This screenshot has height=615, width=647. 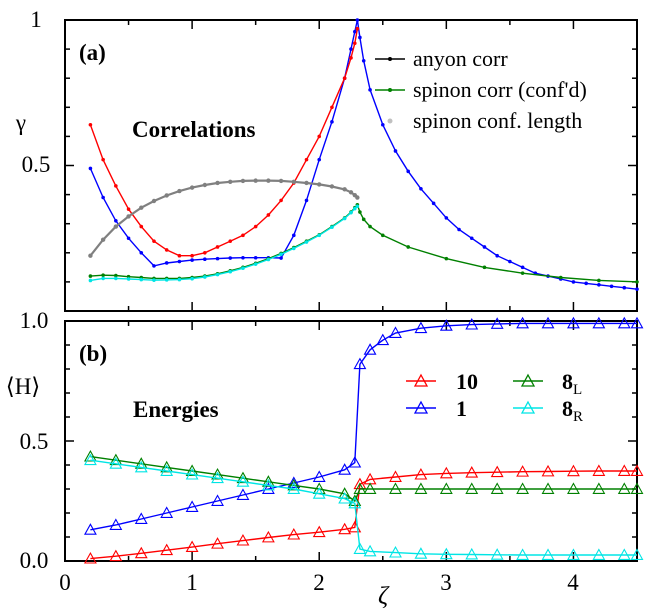 What do you see at coordinates (192, 582) in the screenshot?
I see `xtick-label-1: 1` at bounding box center [192, 582].